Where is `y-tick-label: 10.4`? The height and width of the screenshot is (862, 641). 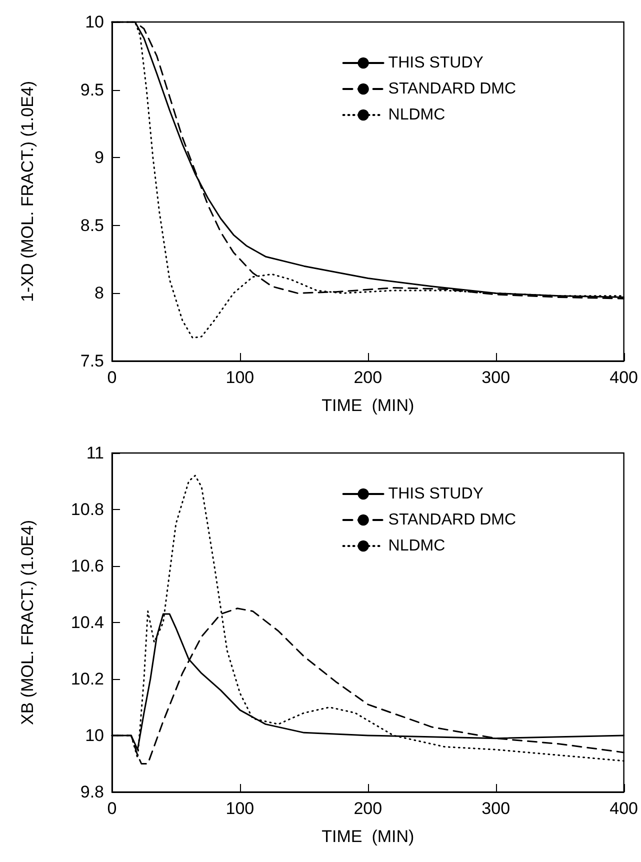 y-tick-label: 10.4 is located at coordinates (87, 622).